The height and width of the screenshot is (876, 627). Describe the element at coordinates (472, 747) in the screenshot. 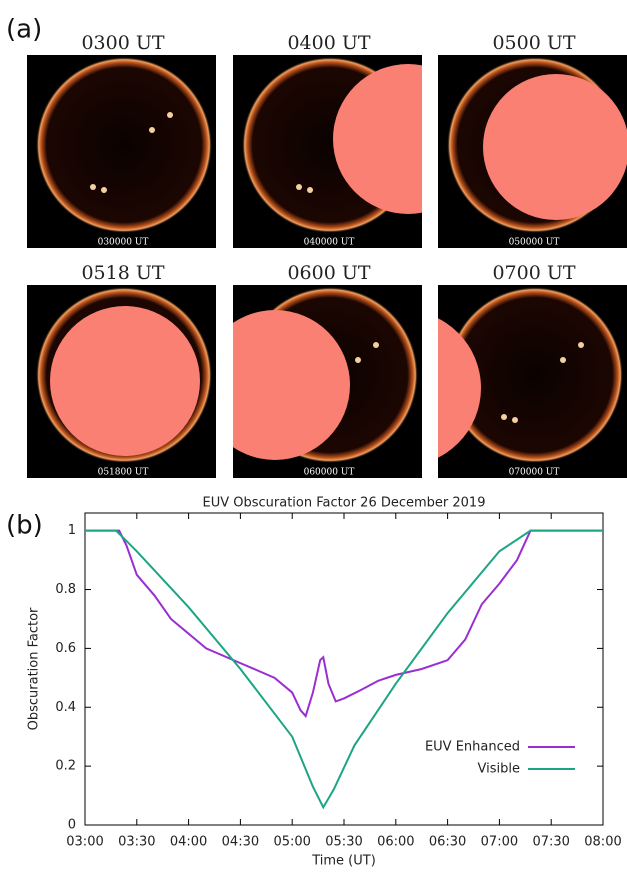

I see `legend-label: EUV Enhanced` at that location.